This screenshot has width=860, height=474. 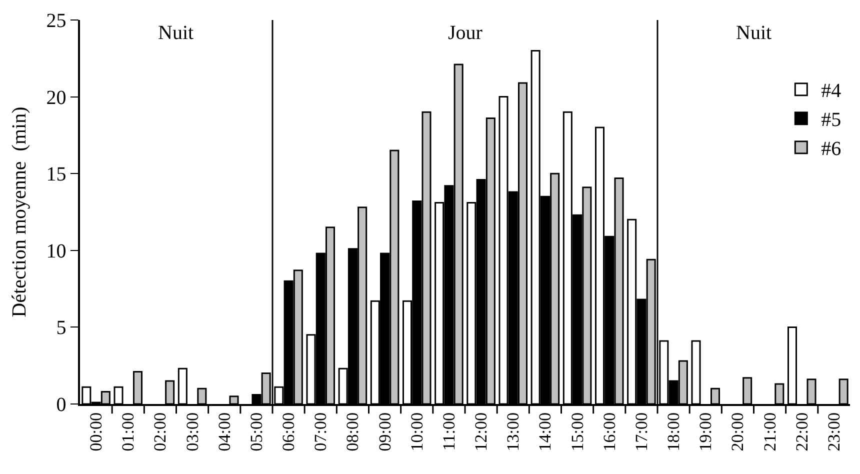 I want to click on legend-label: #6, so click(x=831, y=149).